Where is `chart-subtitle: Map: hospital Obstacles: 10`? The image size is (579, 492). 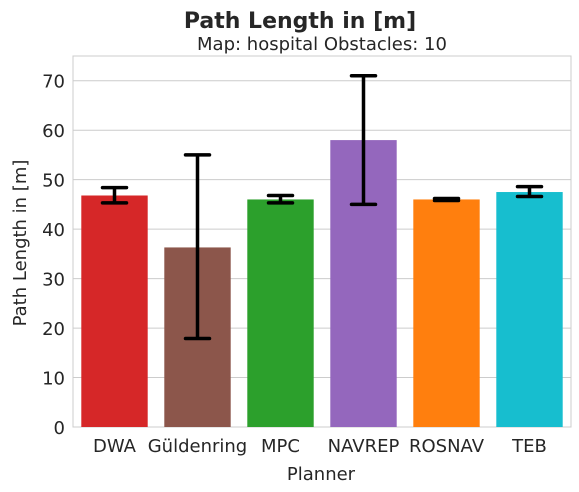 chart-subtitle: Map: hospital Obstacles: 10 is located at coordinates (322, 44).